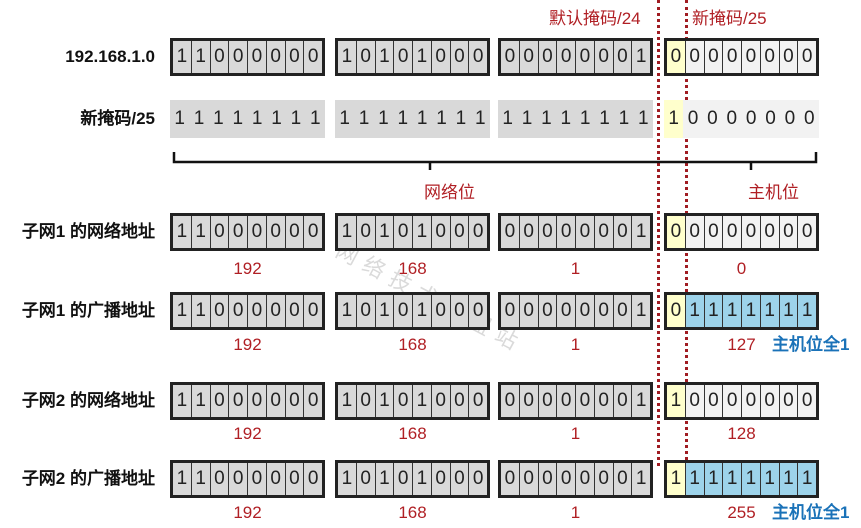 Image resolution: width=861 pixels, height=528 pixels. Describe the element at coordinates (729, 18) in the screenshot. I see `new-mask-label: 新掩码/25` at that location.